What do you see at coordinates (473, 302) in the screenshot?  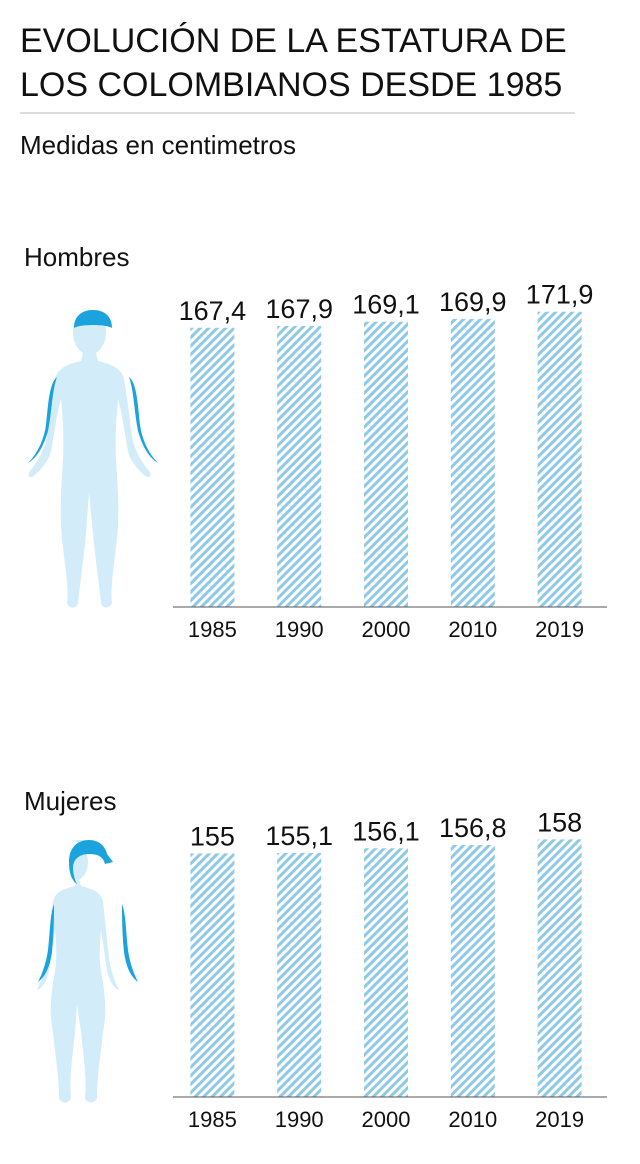 I see `value-label: 169,9` at bounding box center [473, 302].